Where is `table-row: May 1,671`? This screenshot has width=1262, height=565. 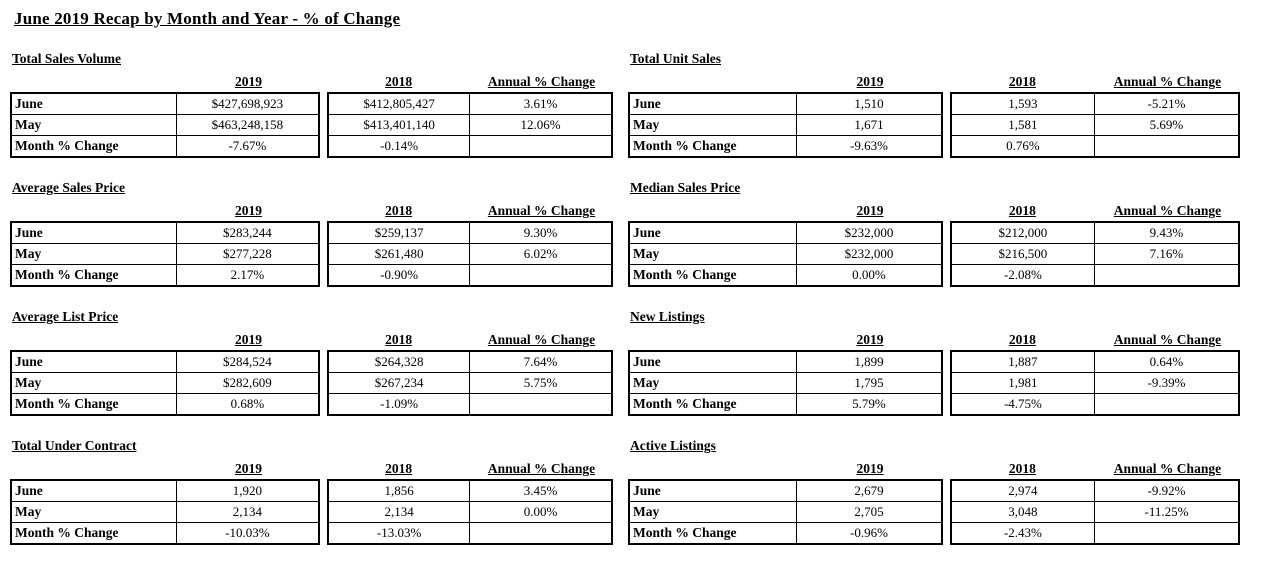 table-row: May 1,671 is located at coordinates (785, 124).